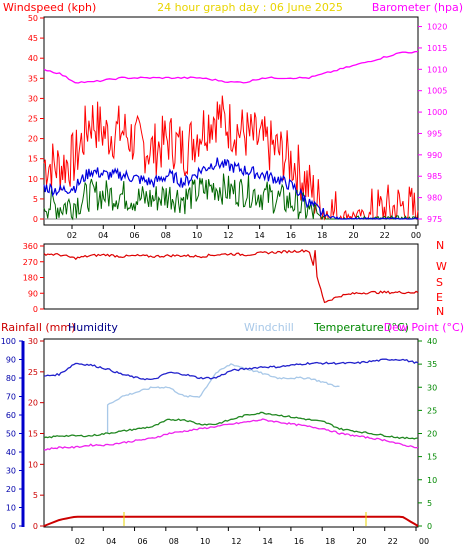 The height and width of the screenshot is (555, 466). What do you see at coordinates (35, 309) in the screenshot?
I see `direction-tick-label: 0` at bounding box center [35, 309].